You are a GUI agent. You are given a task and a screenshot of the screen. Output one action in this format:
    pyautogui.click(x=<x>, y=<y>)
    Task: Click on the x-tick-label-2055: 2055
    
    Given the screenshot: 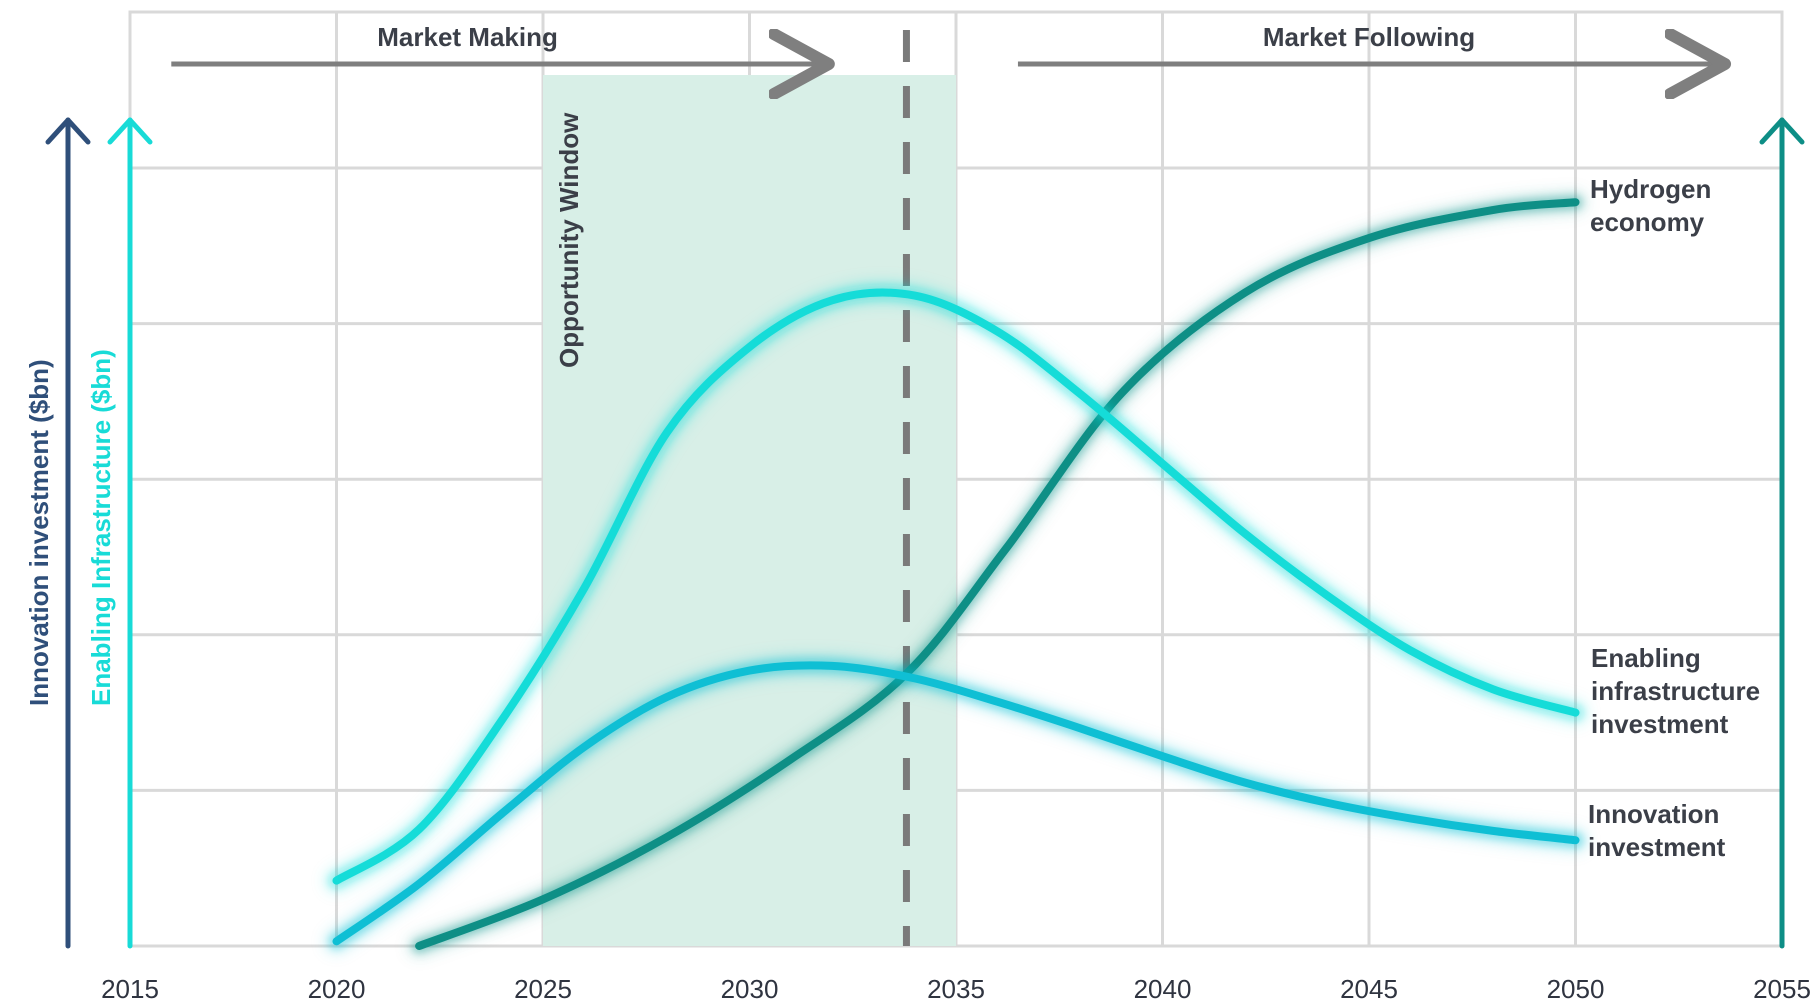 What is the action you would take?
    pyautogui.click(x=1782, y=988)
    